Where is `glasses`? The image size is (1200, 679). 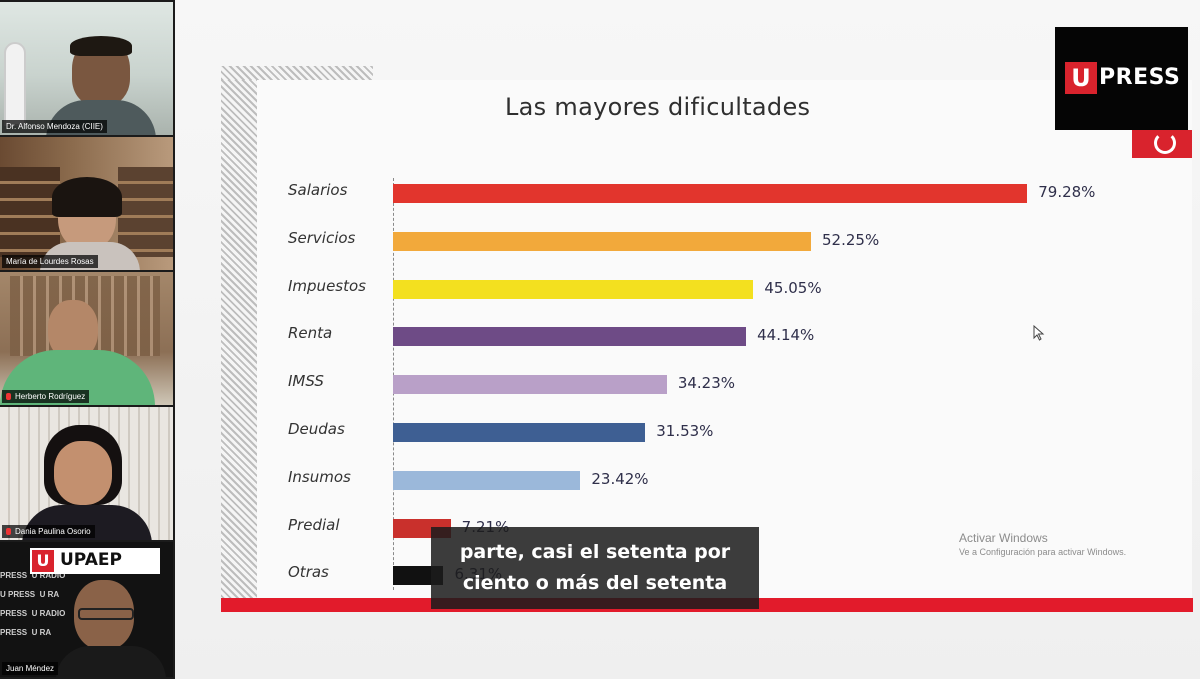 glasses is located at coordinates (106, 614).